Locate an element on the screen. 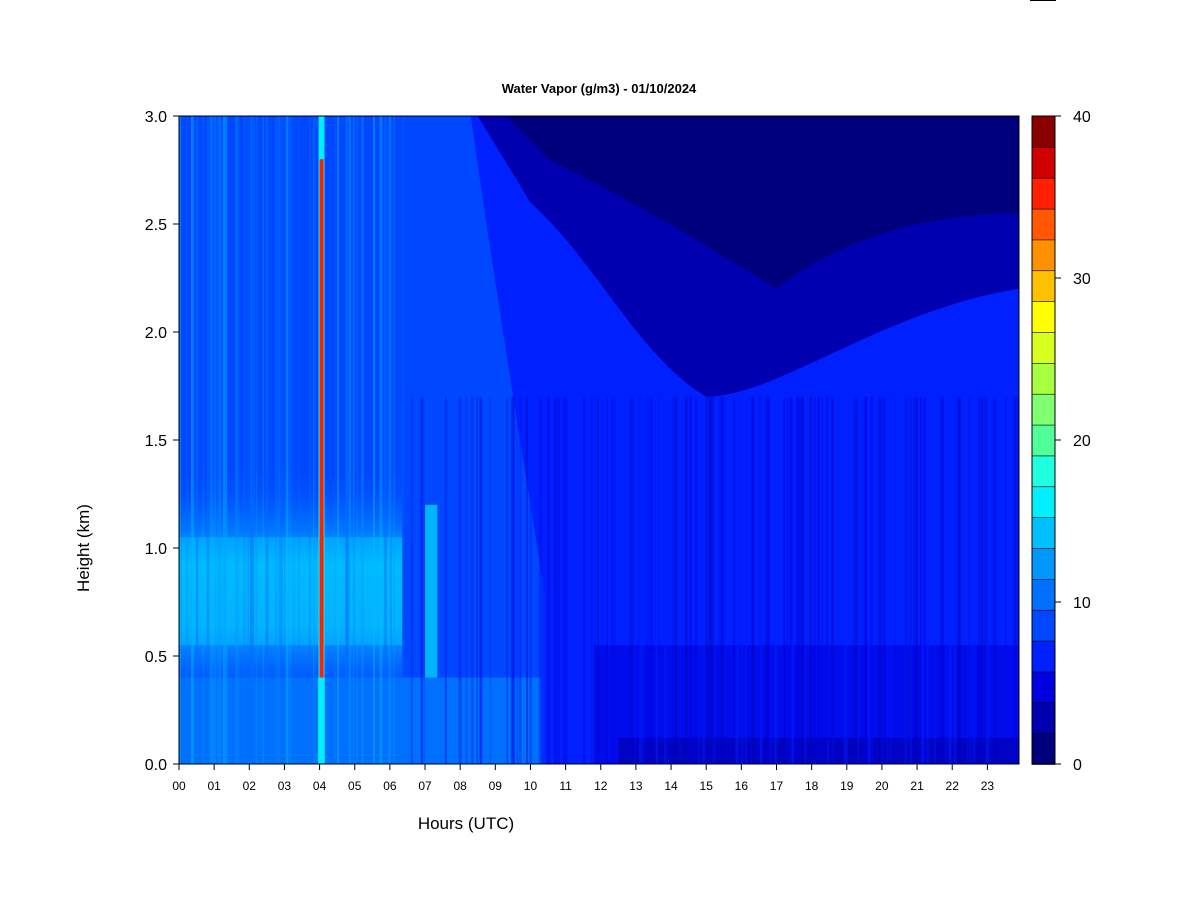  x-tick-label: 05 is located at coordinates (355, 786).